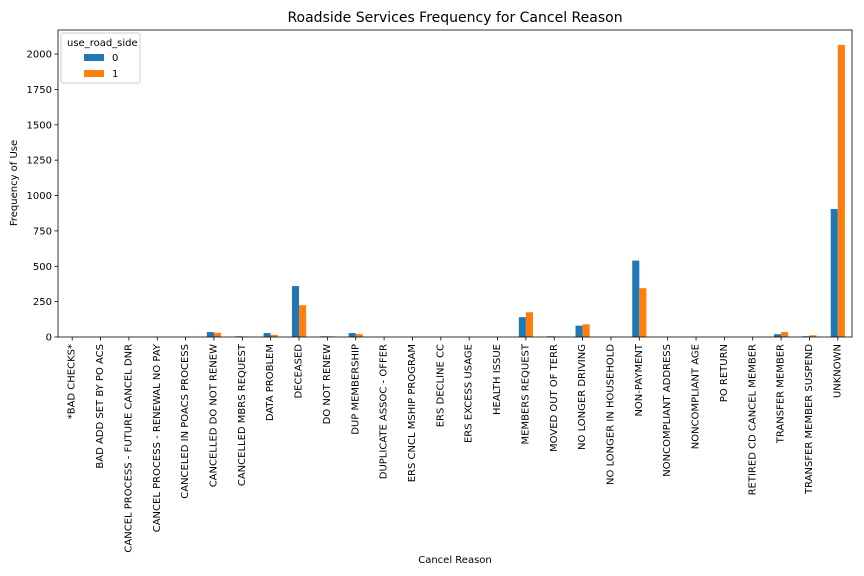  I want to click on x-tick-label-8: DECEASED, so click(299, 371).